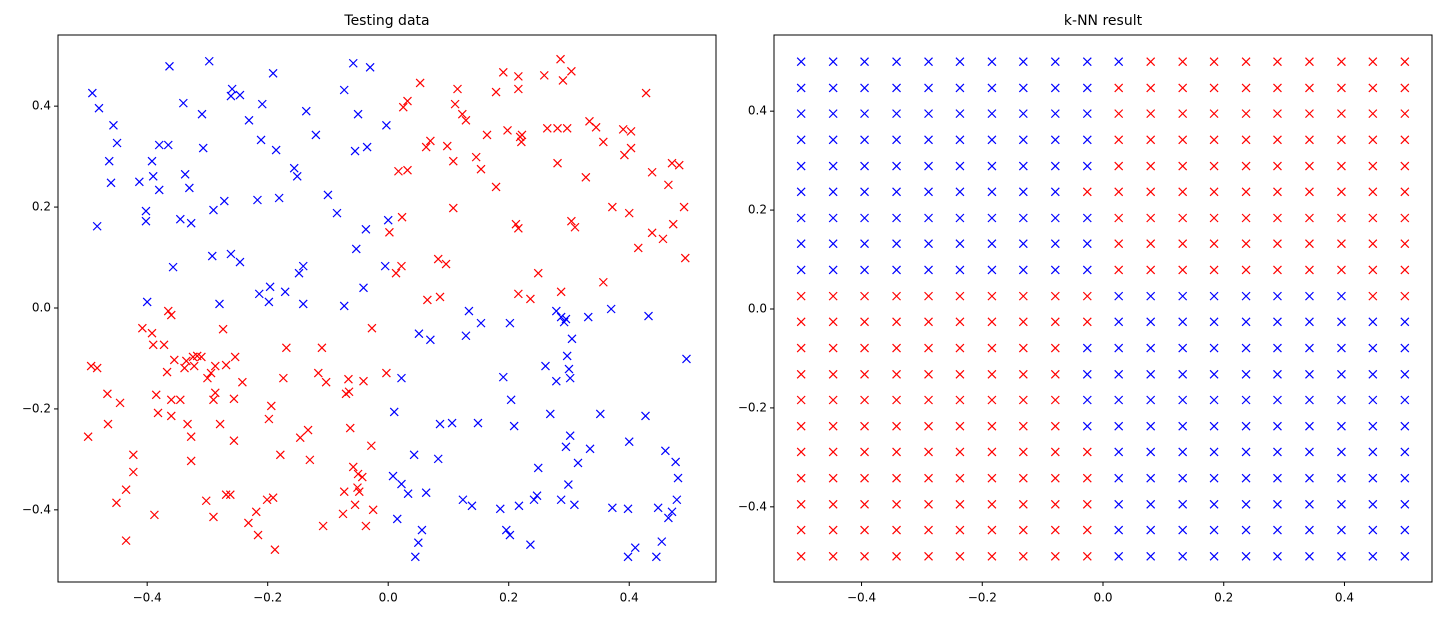  What do you see at coordinates (752, 506) in the screenshot?
I see `y-tick-label: −0.4` at bounding box center [752, 506].